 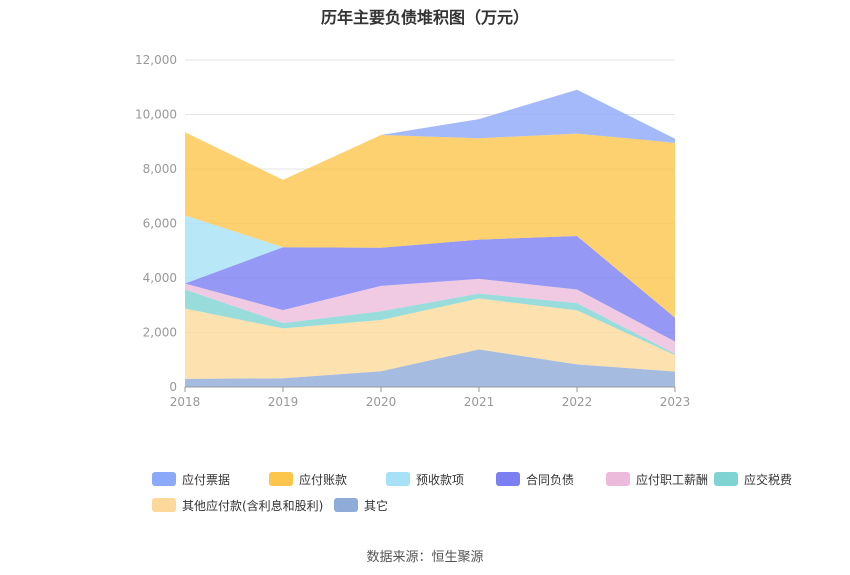 I want to click on area-合同负债, so click(x=430, y=289).